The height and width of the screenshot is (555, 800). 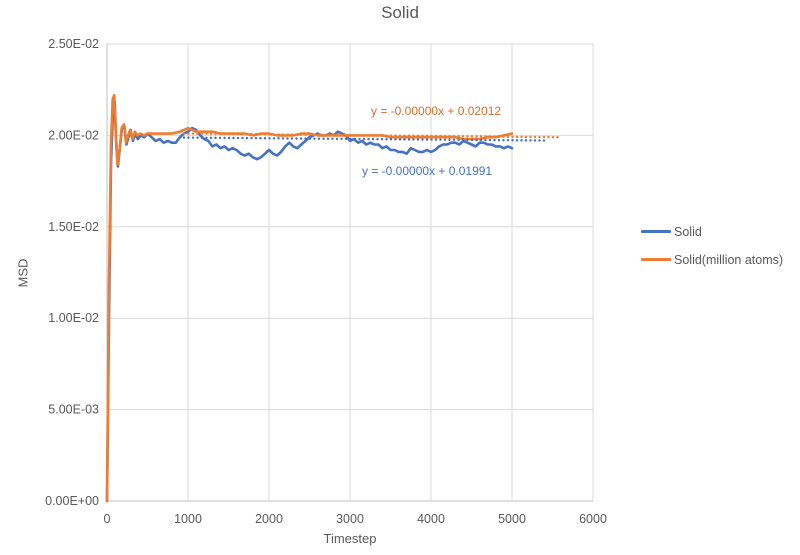 I want to click on y-tick-label: 0.00E+00, so click(x=72, y=501).